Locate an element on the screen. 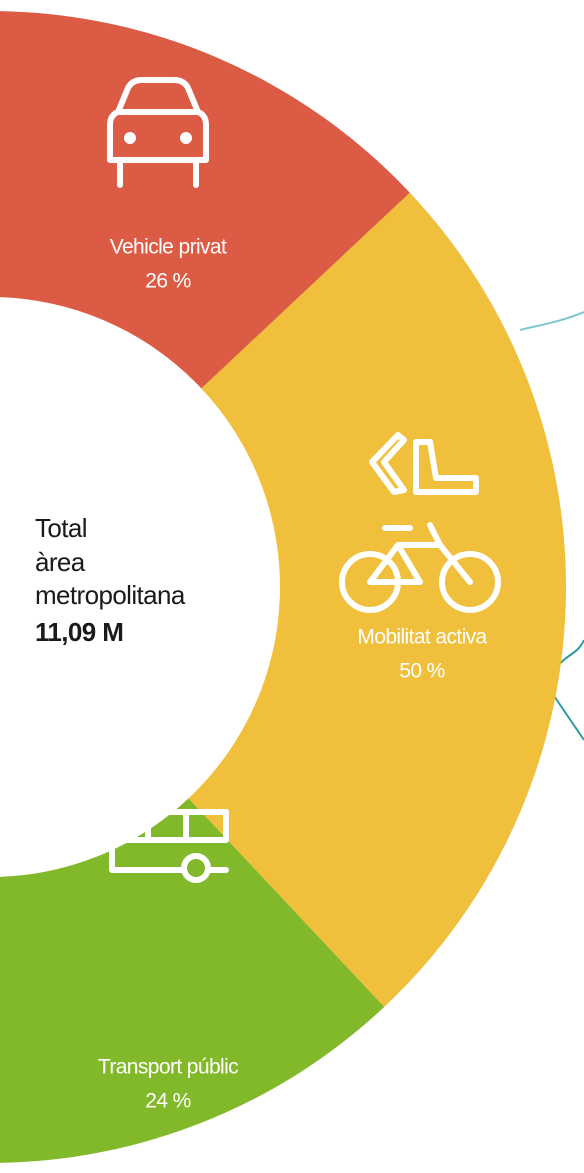 This screenshot has width=584, height=1173. center-text: àrea is located at coordinates (60, 562).